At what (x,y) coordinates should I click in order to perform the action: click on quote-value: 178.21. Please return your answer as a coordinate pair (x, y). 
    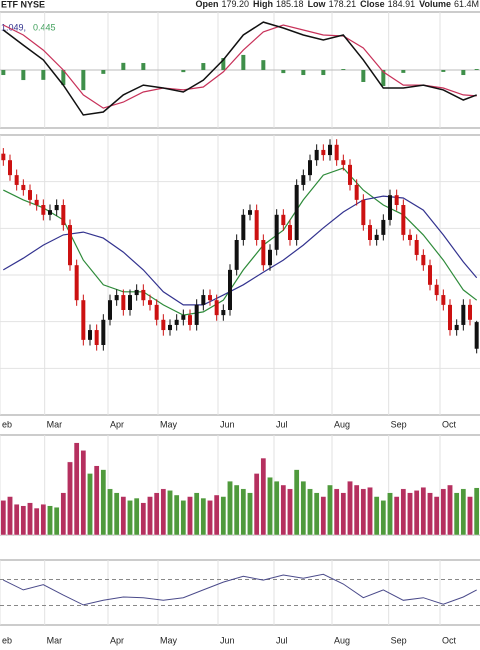
    Looking at the image, I should click on (343, 4).